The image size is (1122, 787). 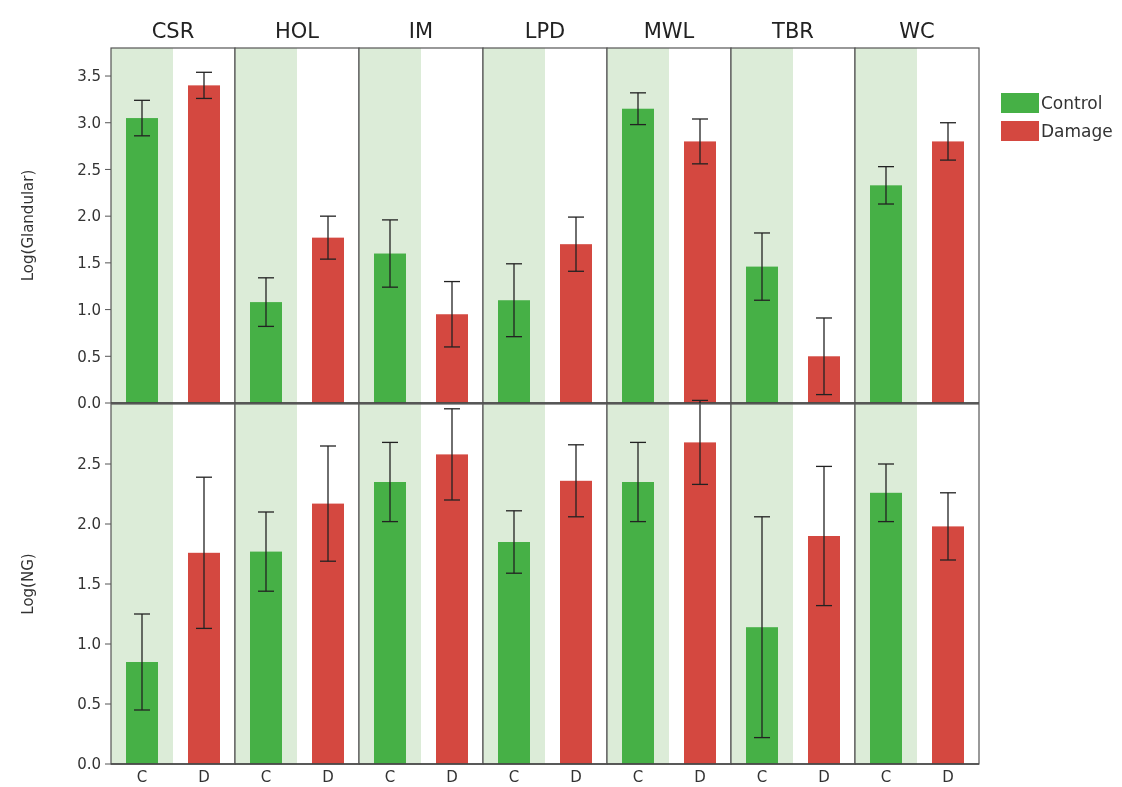 What do you see at coordinates (421, 31) in the screenshot?
I see `chart-title: IM` at bounding box center [421, 31].